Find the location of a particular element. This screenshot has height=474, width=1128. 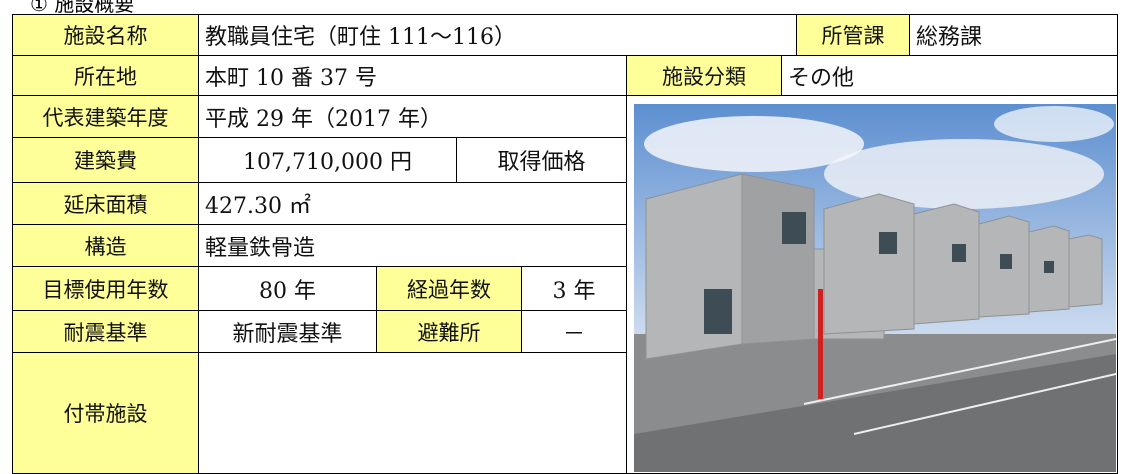

field-value: 107,710,000 円 is located at coordinates (327, 160).